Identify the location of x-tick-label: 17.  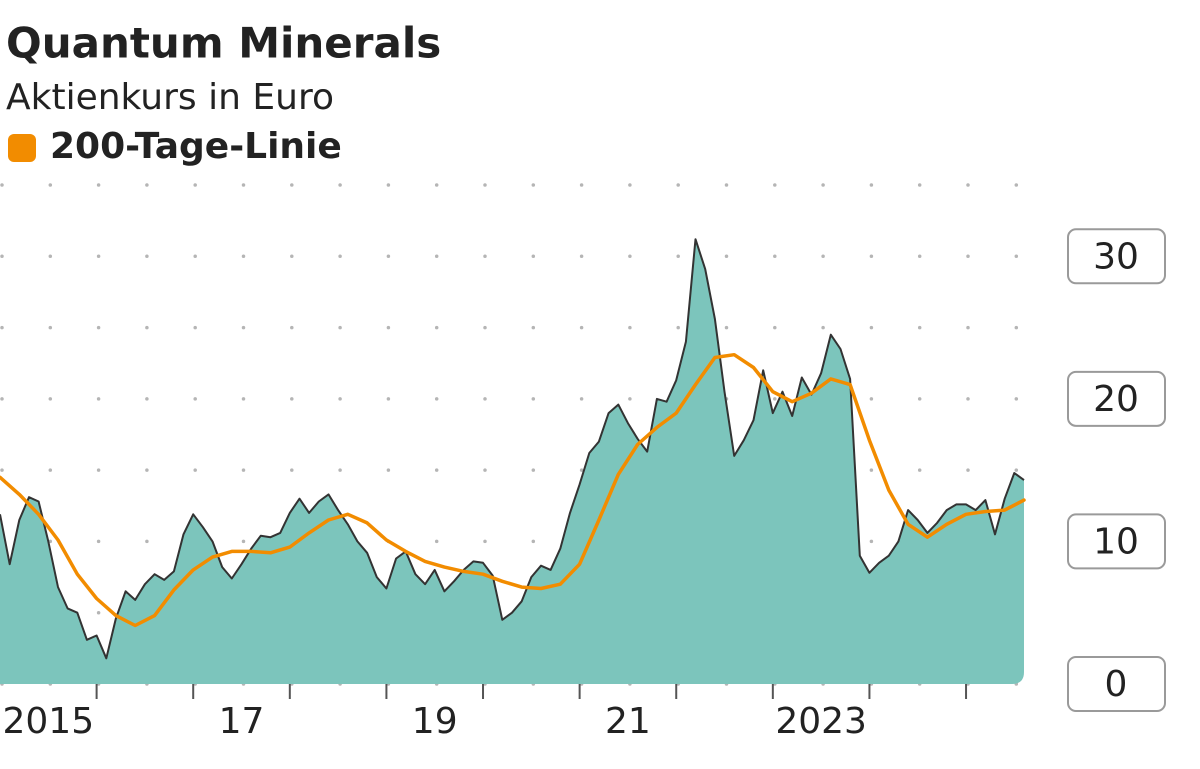
(242, 721).